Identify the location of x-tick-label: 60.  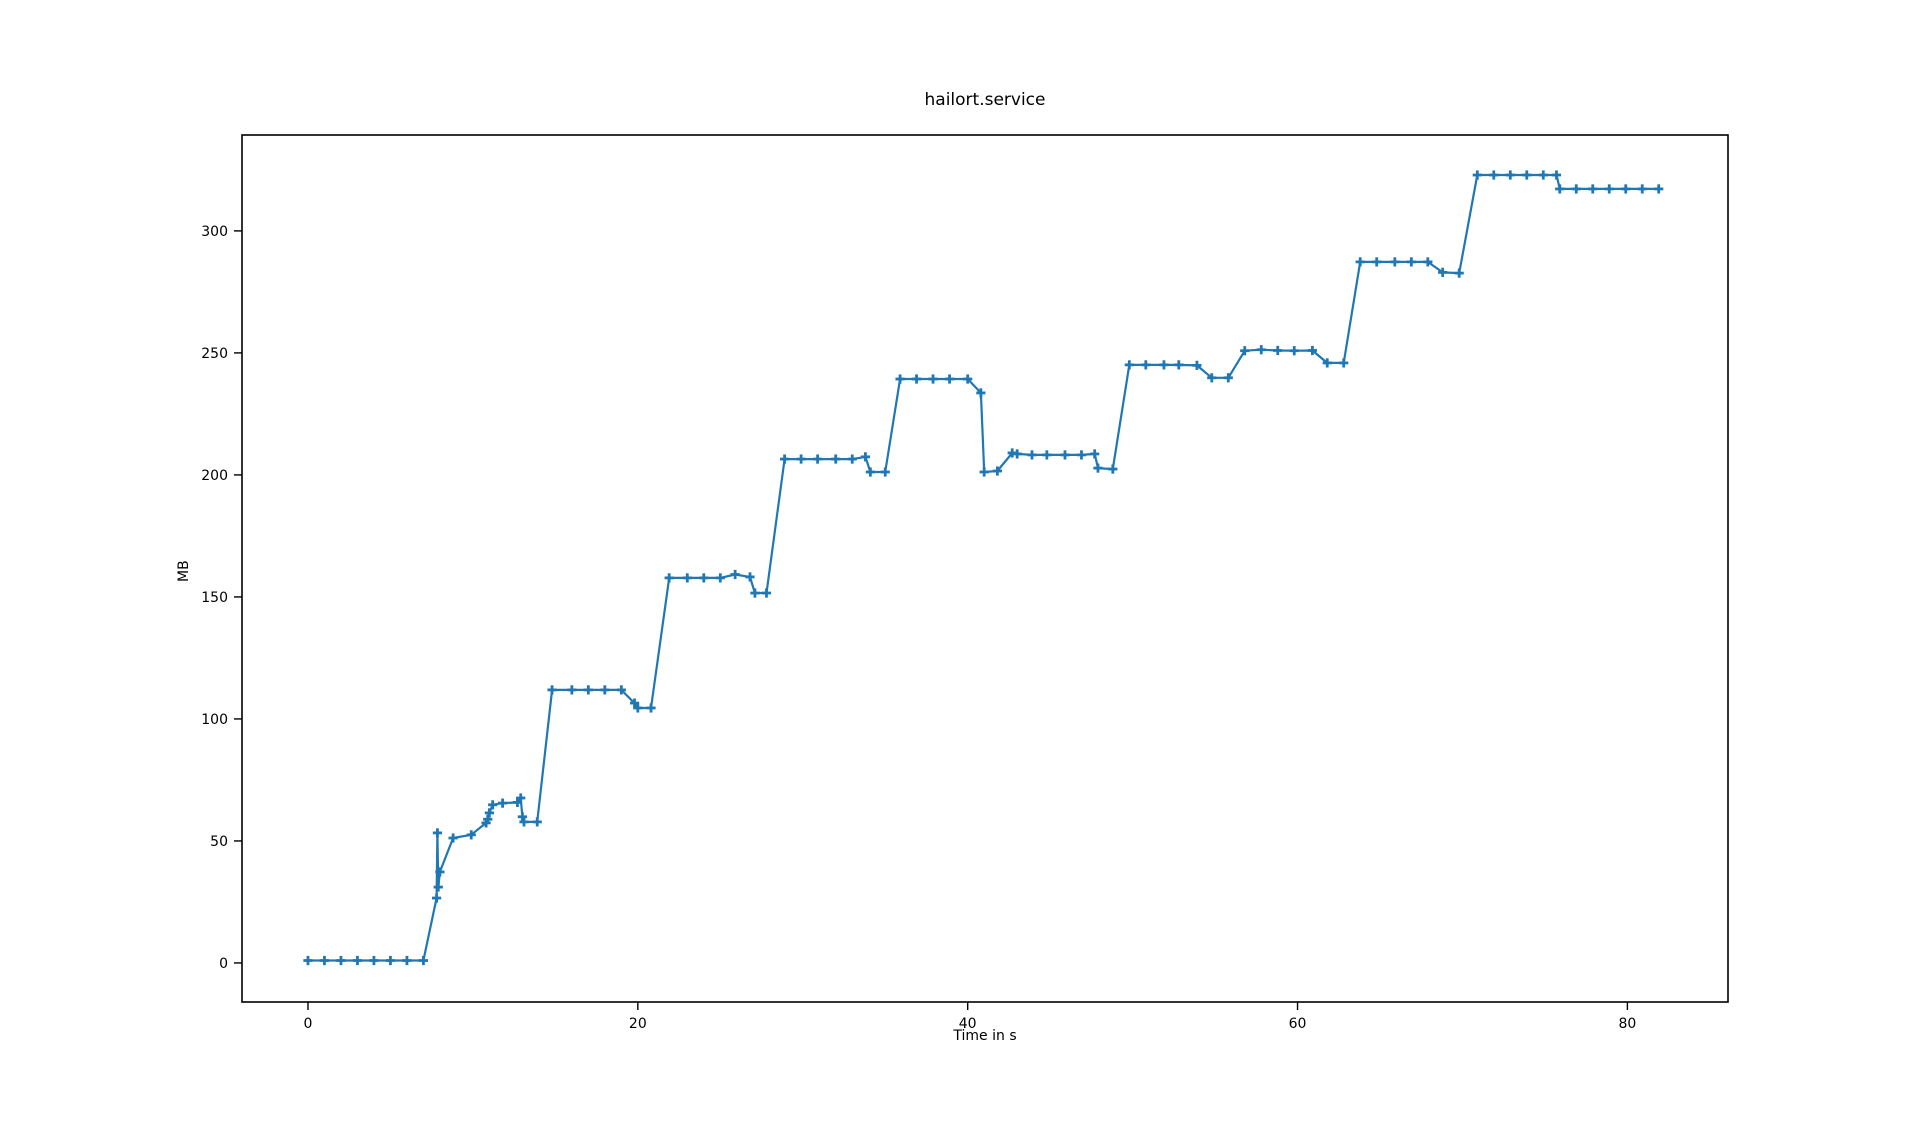
(1298, 1024).